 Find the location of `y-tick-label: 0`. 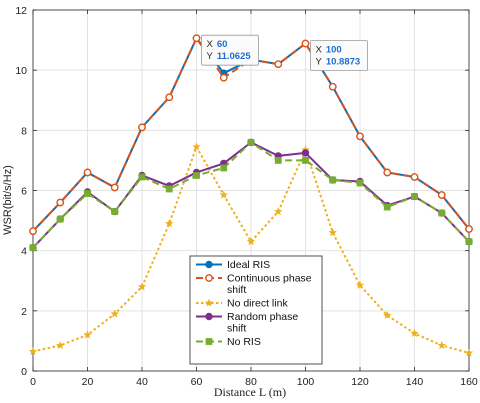

y-tick-label: 0 is located at coordinates (24, 372).